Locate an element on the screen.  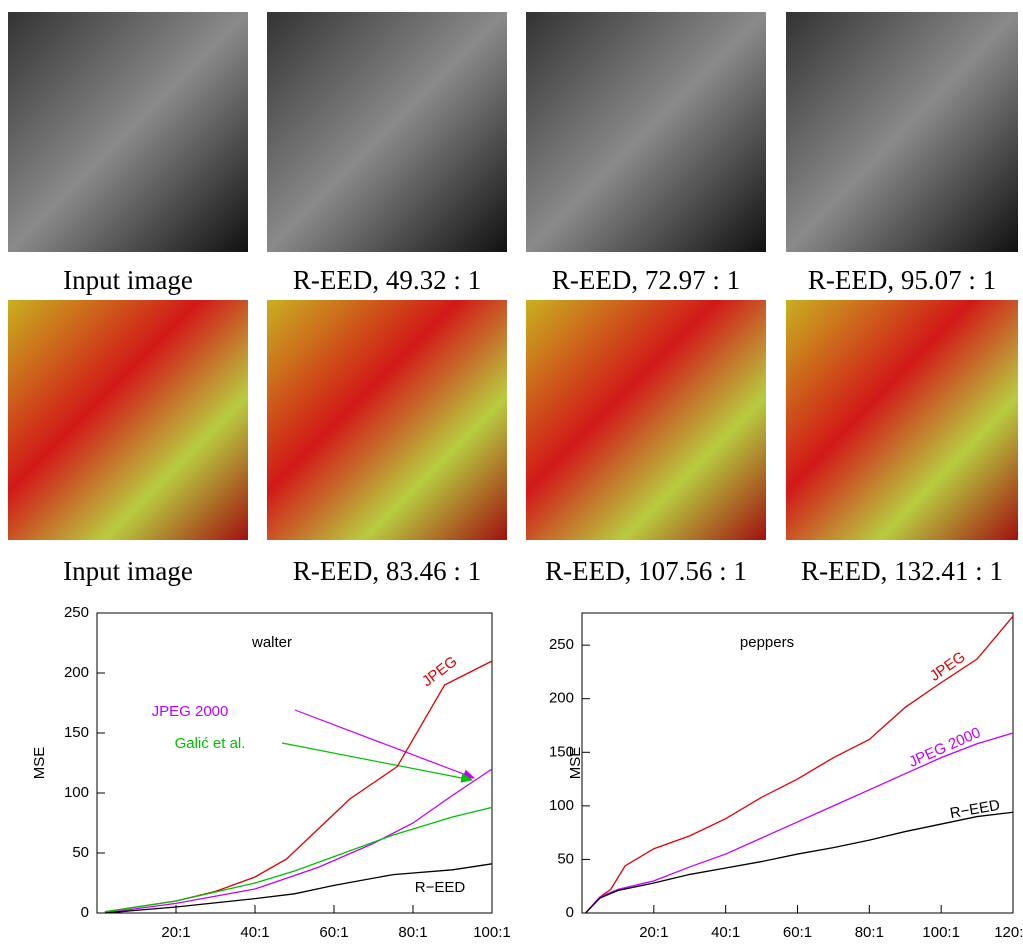
caption: R-EED, 95.07 : 1 is located at coordinates (902, 280).